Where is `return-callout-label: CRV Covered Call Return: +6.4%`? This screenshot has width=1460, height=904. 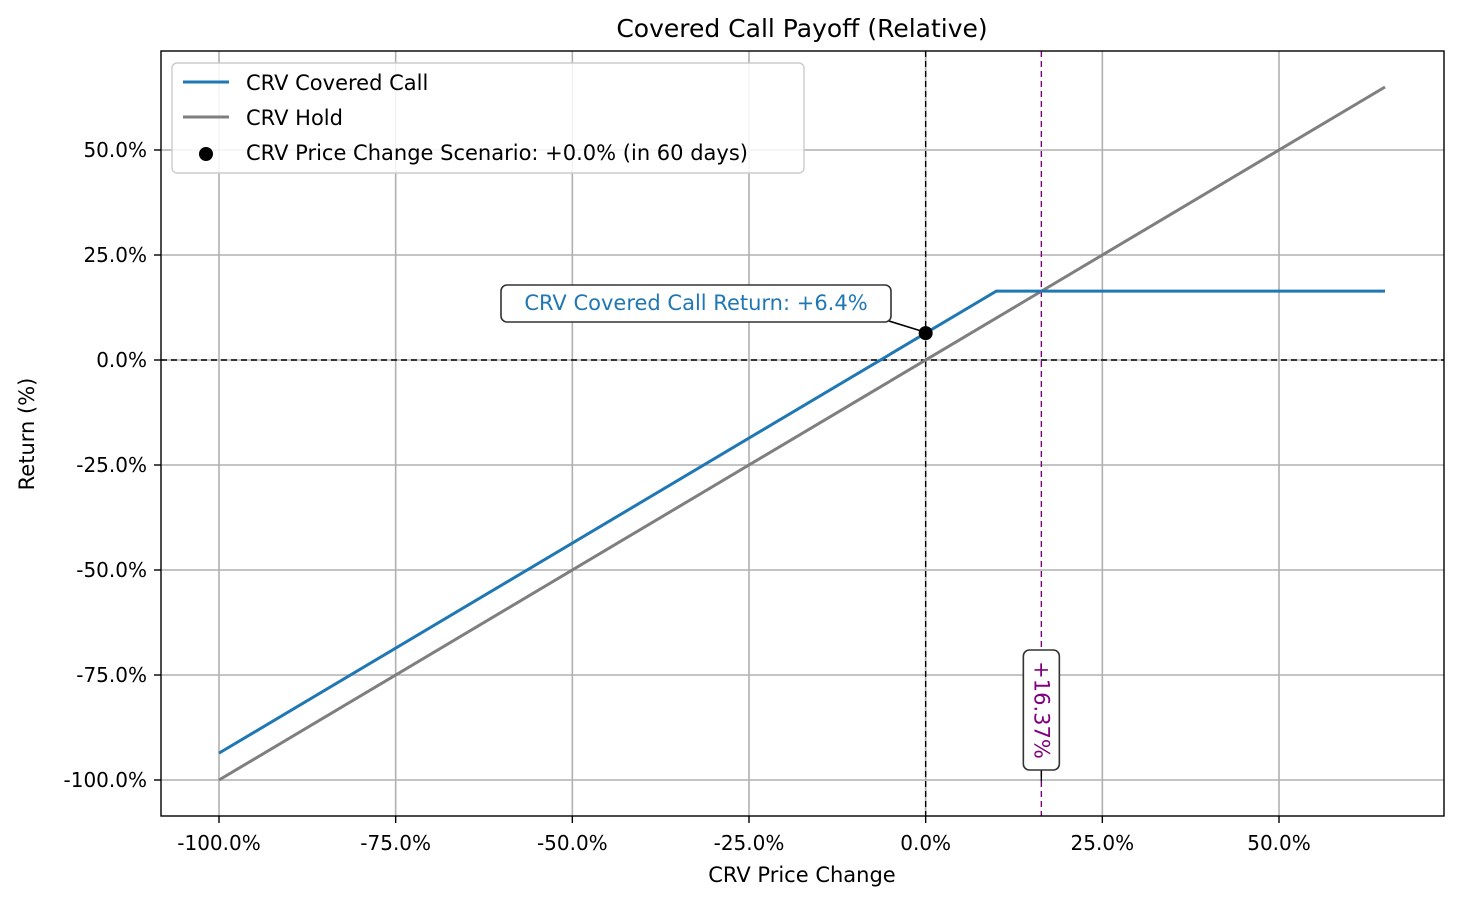
return-callout-label: CRV Covered Call Return: +6.4% is located at coordinates (695, 303).